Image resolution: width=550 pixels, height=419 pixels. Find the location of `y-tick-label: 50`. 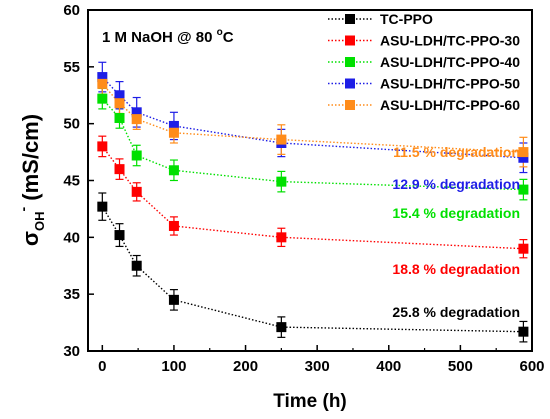

y-tick-label: 50 is located at coordinates (71, 124).